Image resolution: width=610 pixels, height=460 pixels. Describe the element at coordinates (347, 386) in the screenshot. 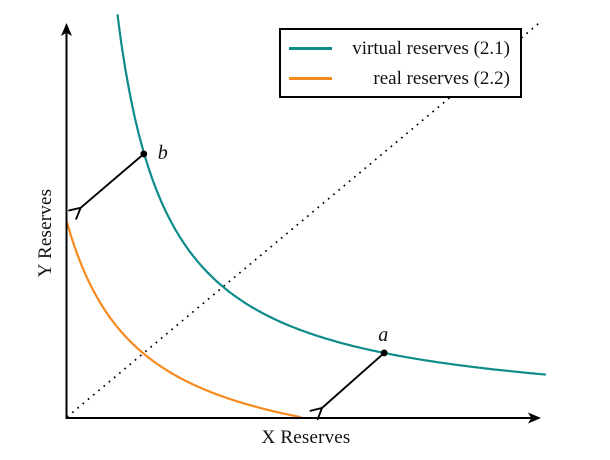

I see `swap-arrow-from-a` at that location.